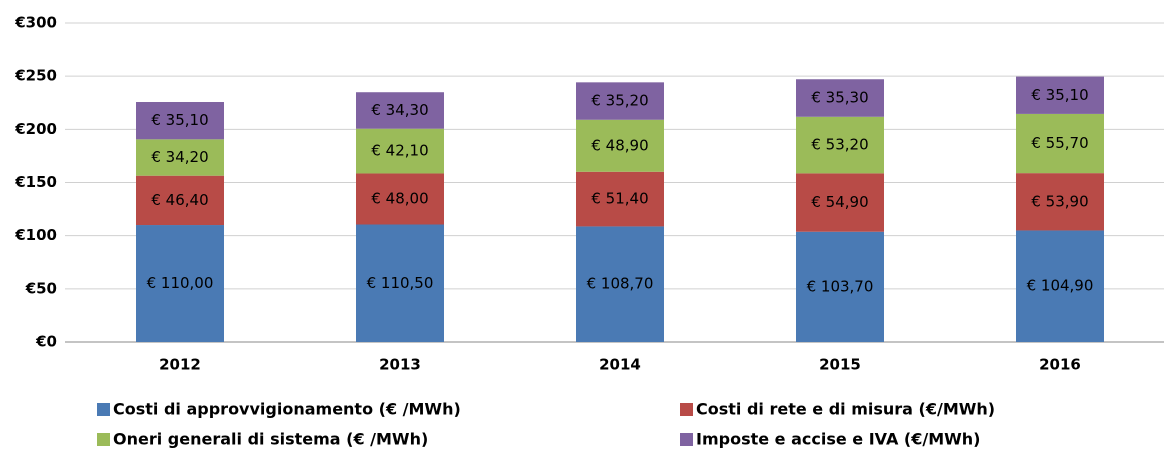 This screenshot has width=1171, height=456. What do you see at coordinates (35, 235) in the screenshot?
I see `y-tick-label: €100` at bounding box center [35, 235].